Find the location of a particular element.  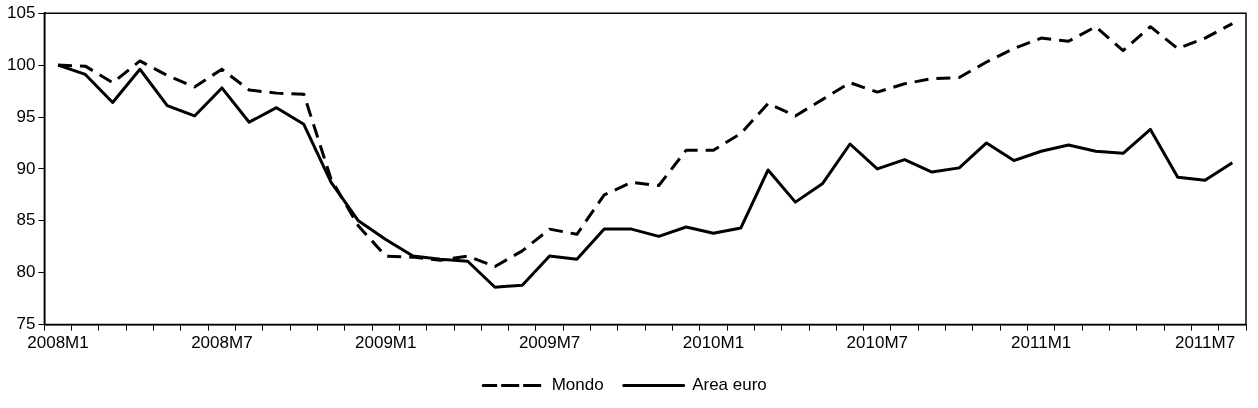

y-tick-label: 90 is located at coordinates (26, 168).